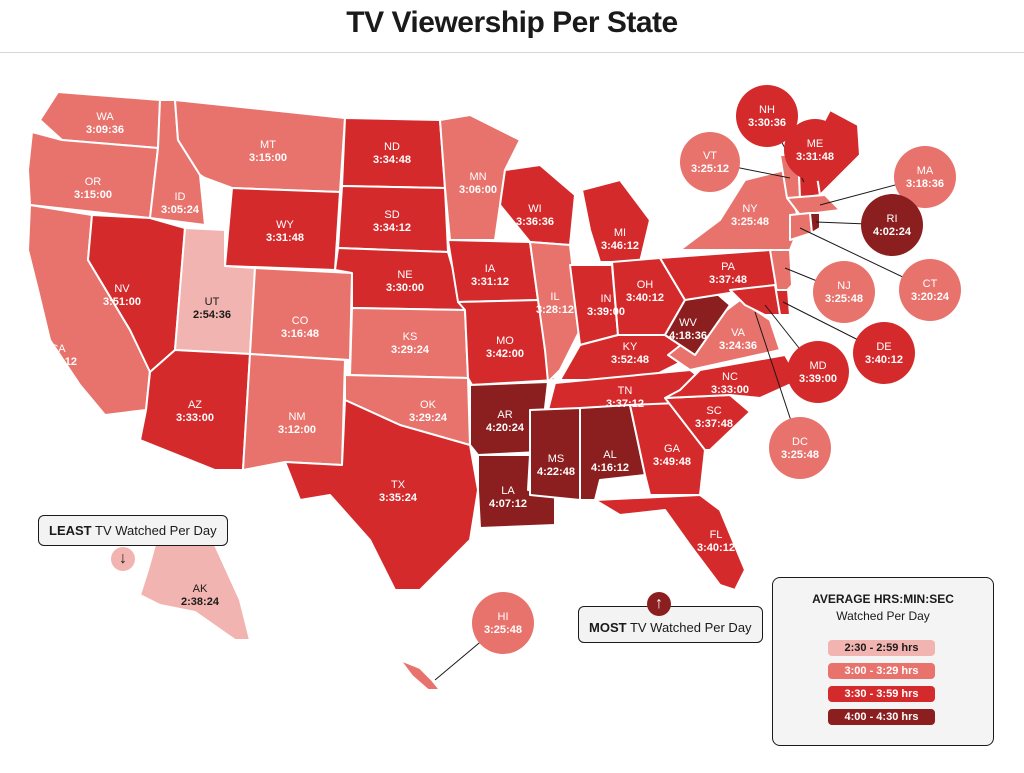 This screenshot has width=1024, height=773. I want to click on state-label-md: MD 3:39:00, so click(818, 372).